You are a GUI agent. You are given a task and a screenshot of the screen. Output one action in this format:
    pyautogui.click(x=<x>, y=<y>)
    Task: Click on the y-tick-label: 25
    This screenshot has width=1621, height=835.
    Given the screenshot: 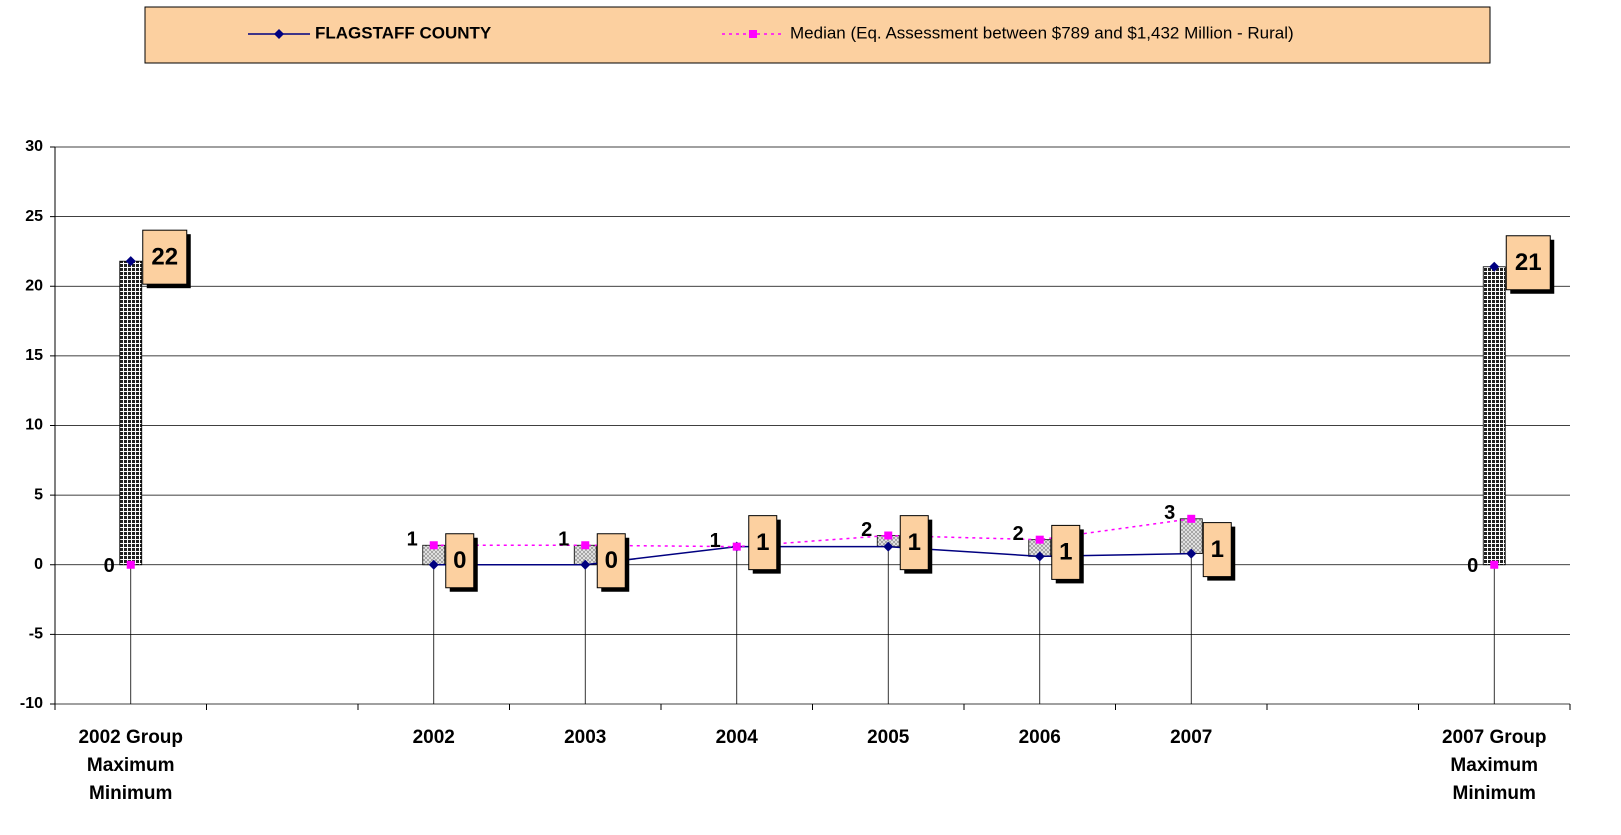 What is the action you would take?
    pyautogui.click(x=34, y=216)
    